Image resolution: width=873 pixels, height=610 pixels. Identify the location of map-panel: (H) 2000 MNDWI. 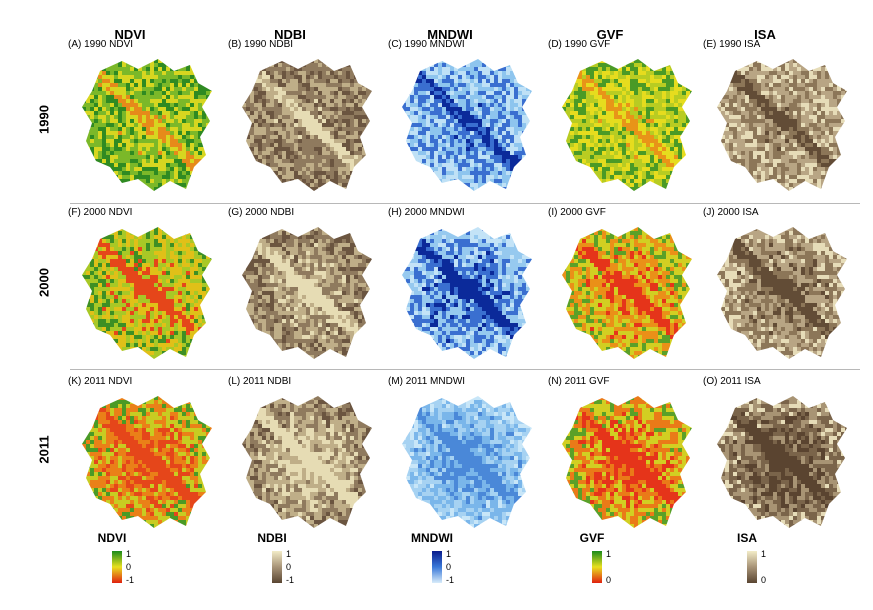
(462, 284).